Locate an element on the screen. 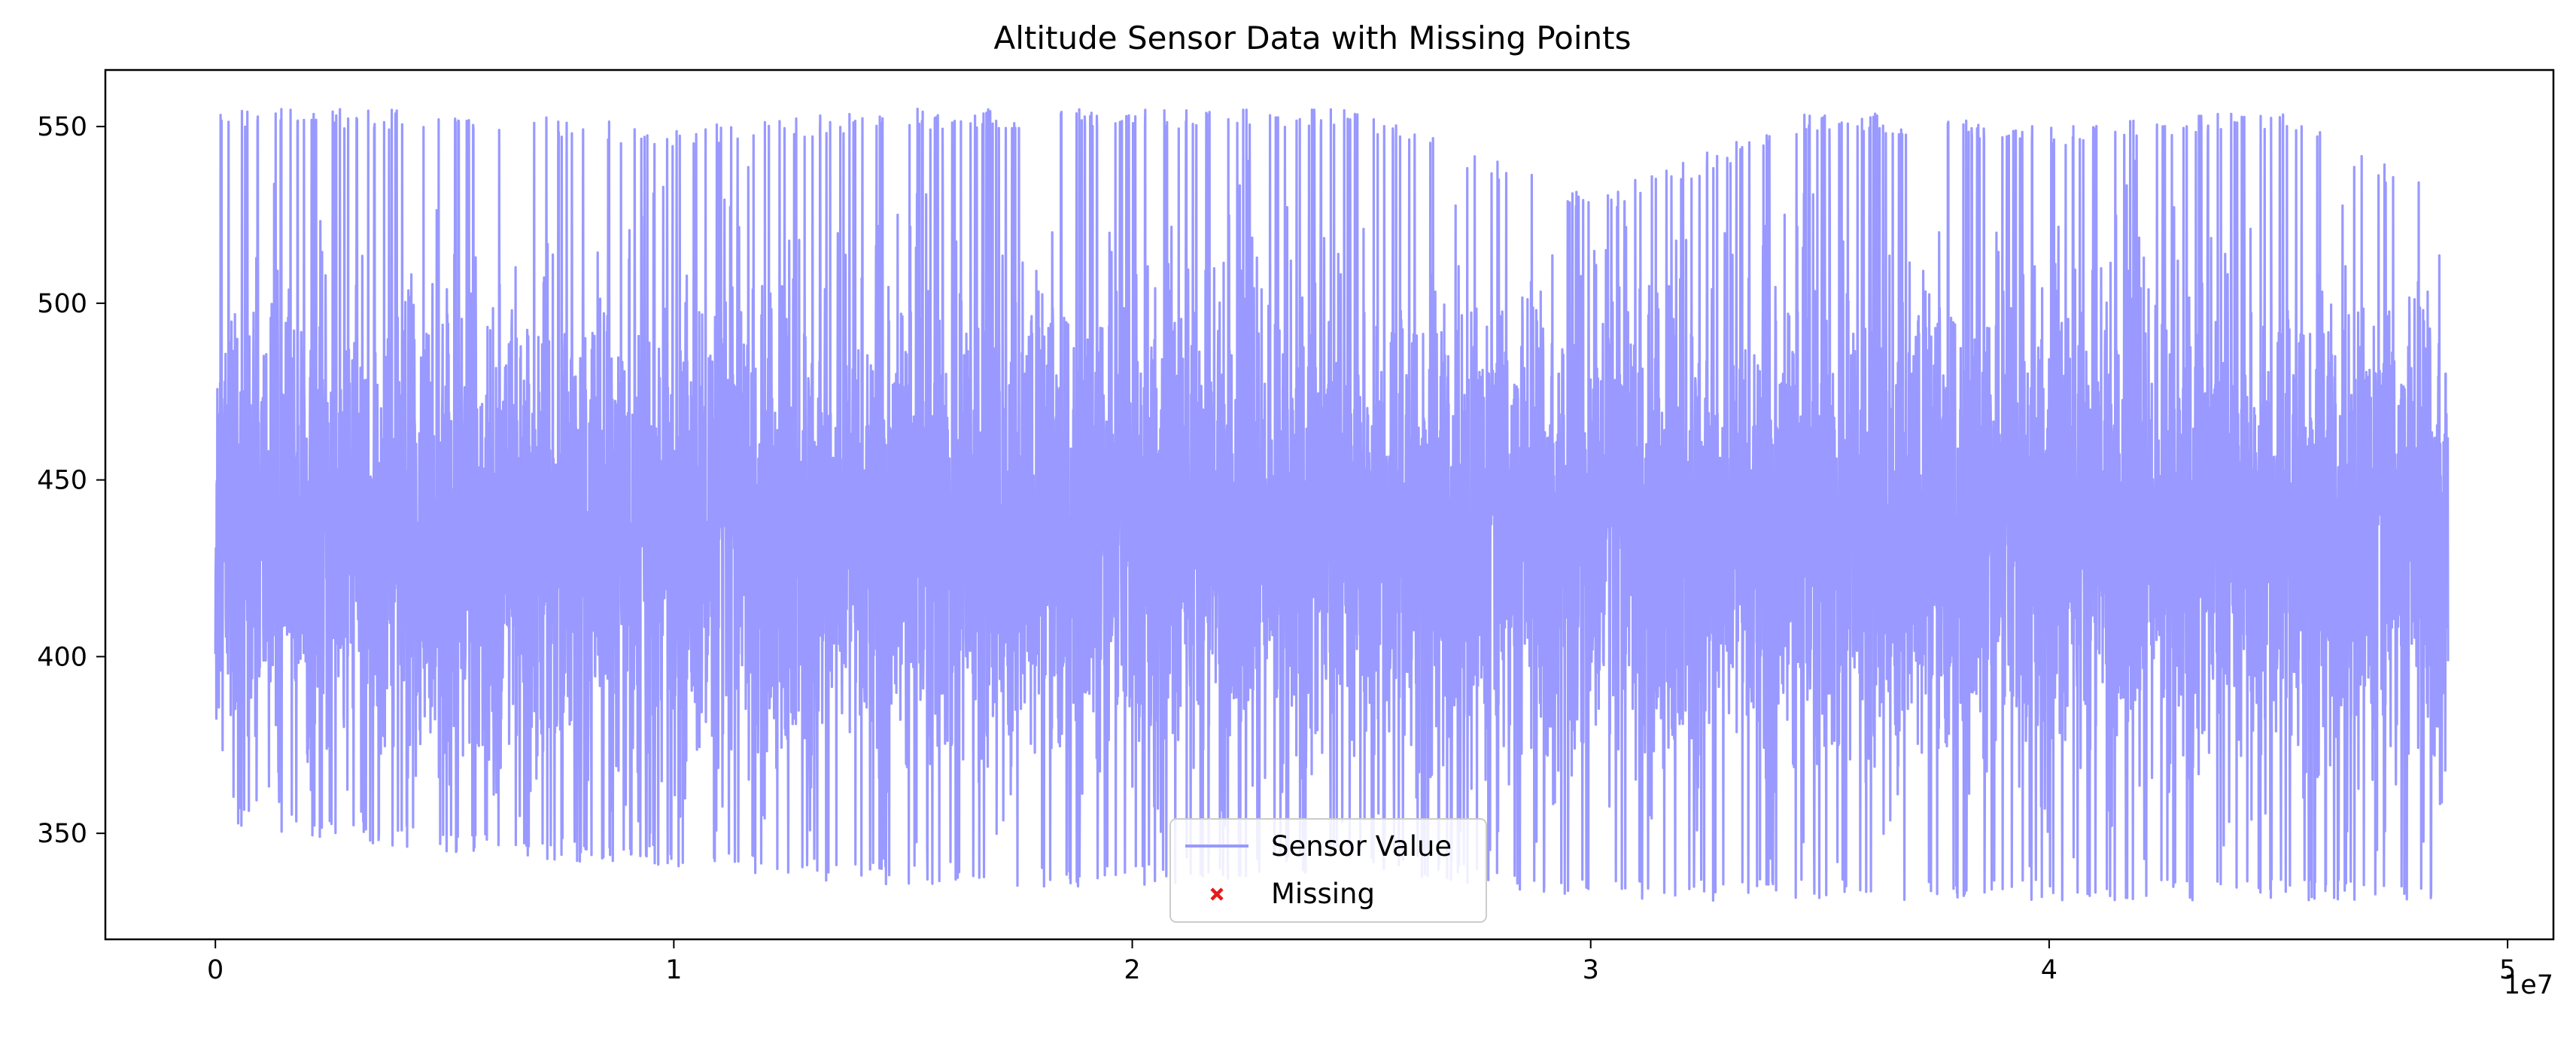 This screenshot has height=1056, width=2576. legend: Sensor Value Missing is located at coordinates (1328, 870).